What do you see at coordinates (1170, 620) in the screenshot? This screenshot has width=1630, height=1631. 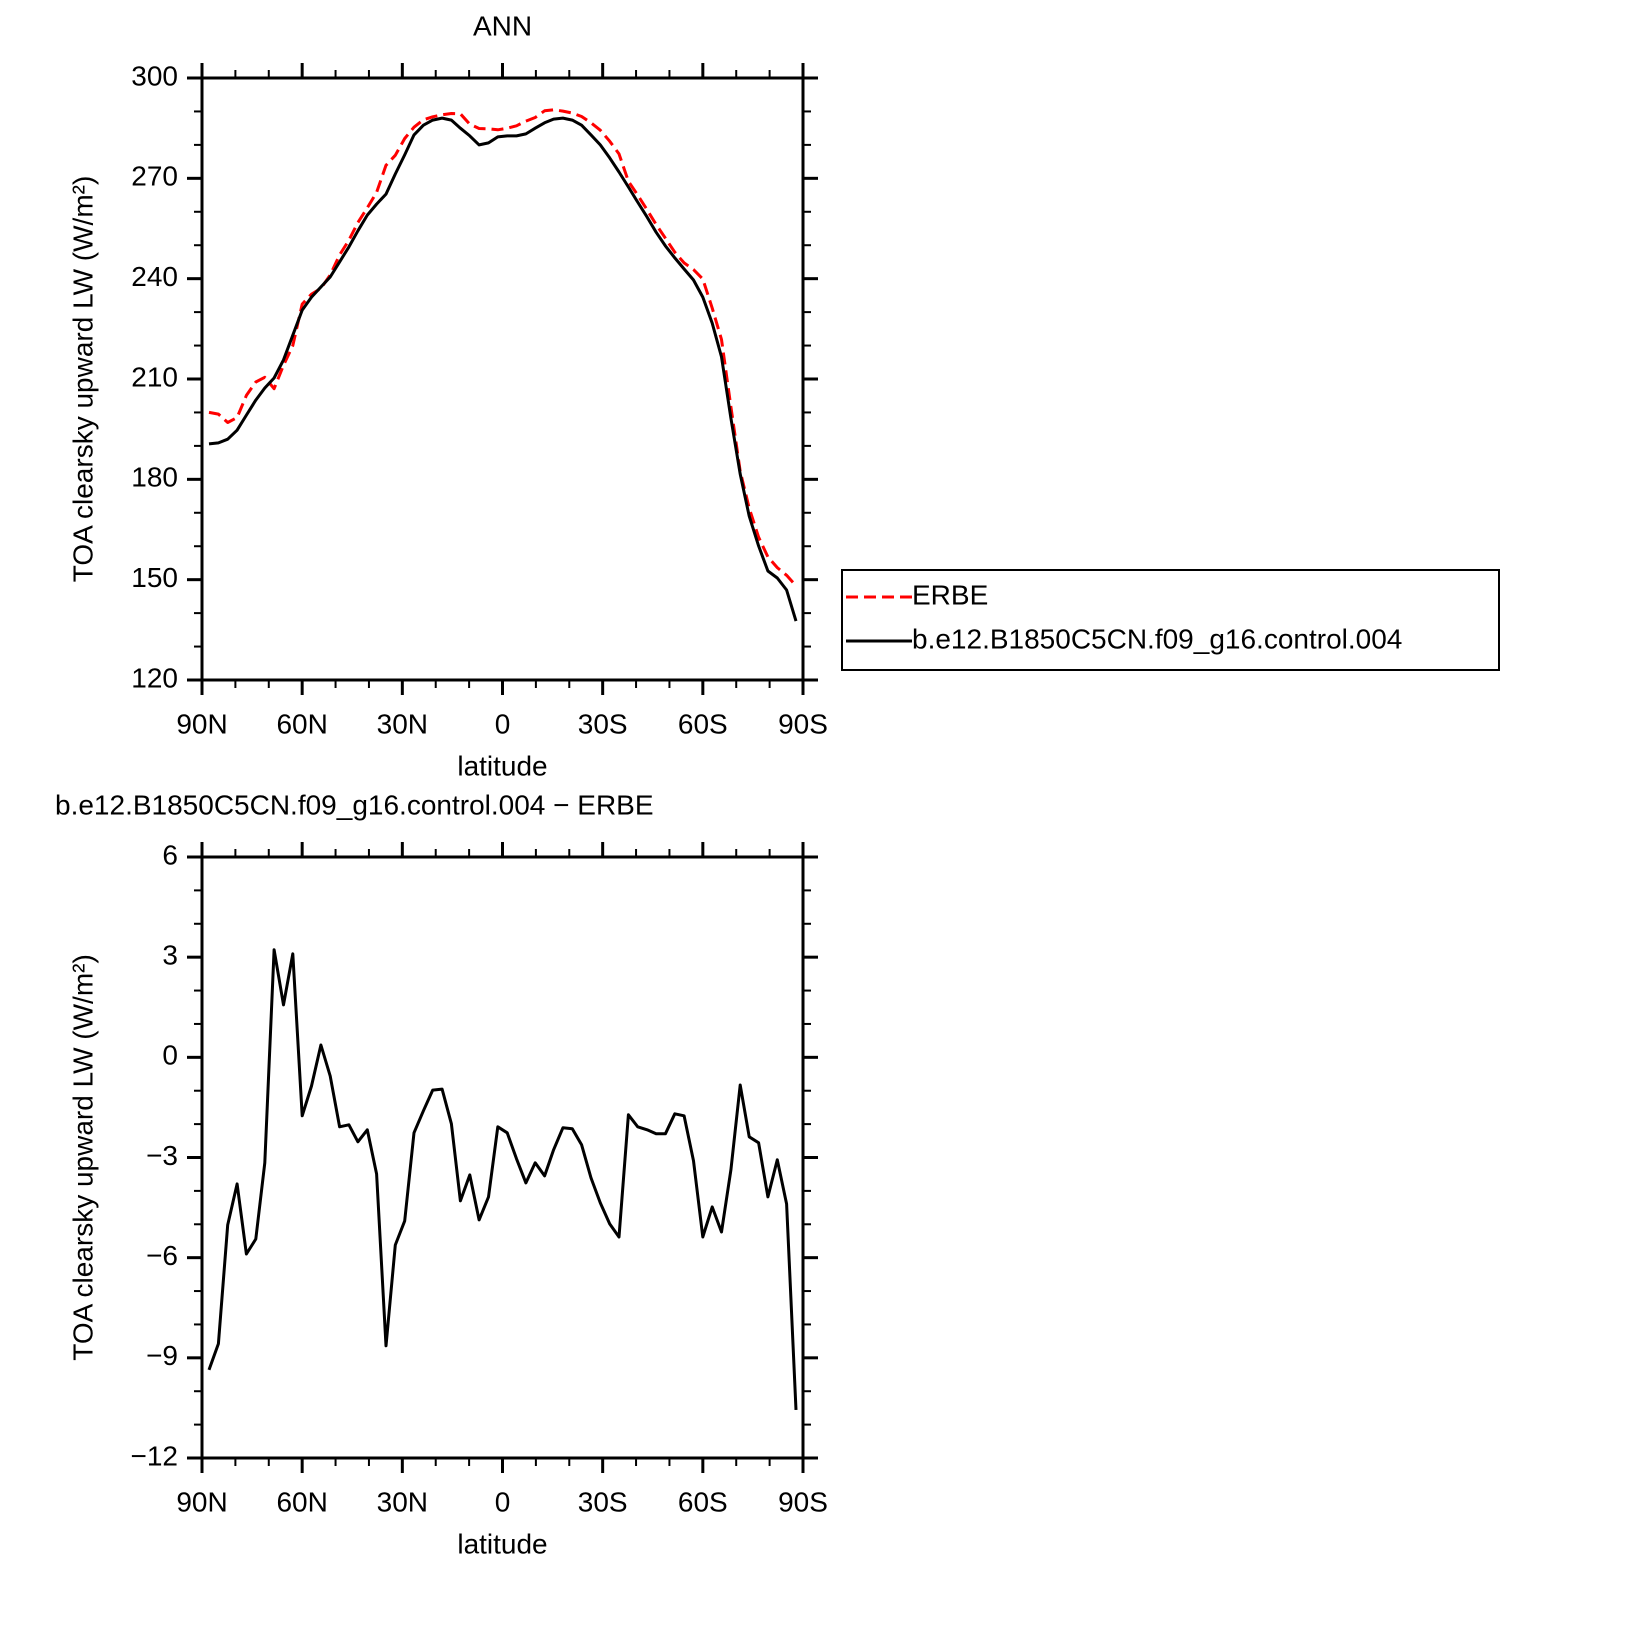 I see `legend-box` at bounding box center [1170, 620].